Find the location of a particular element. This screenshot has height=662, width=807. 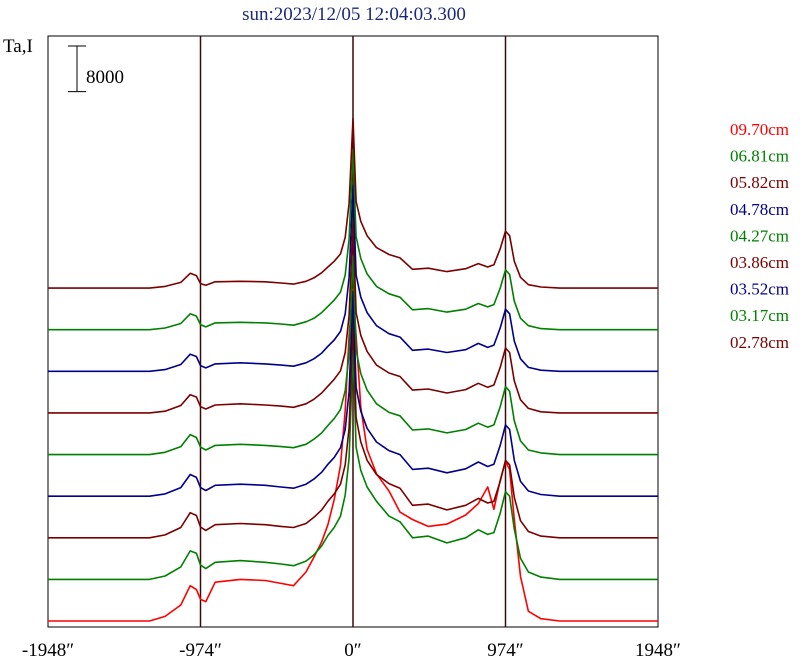

x-tick-label: 1948″ is located at coordinates (658, 650).